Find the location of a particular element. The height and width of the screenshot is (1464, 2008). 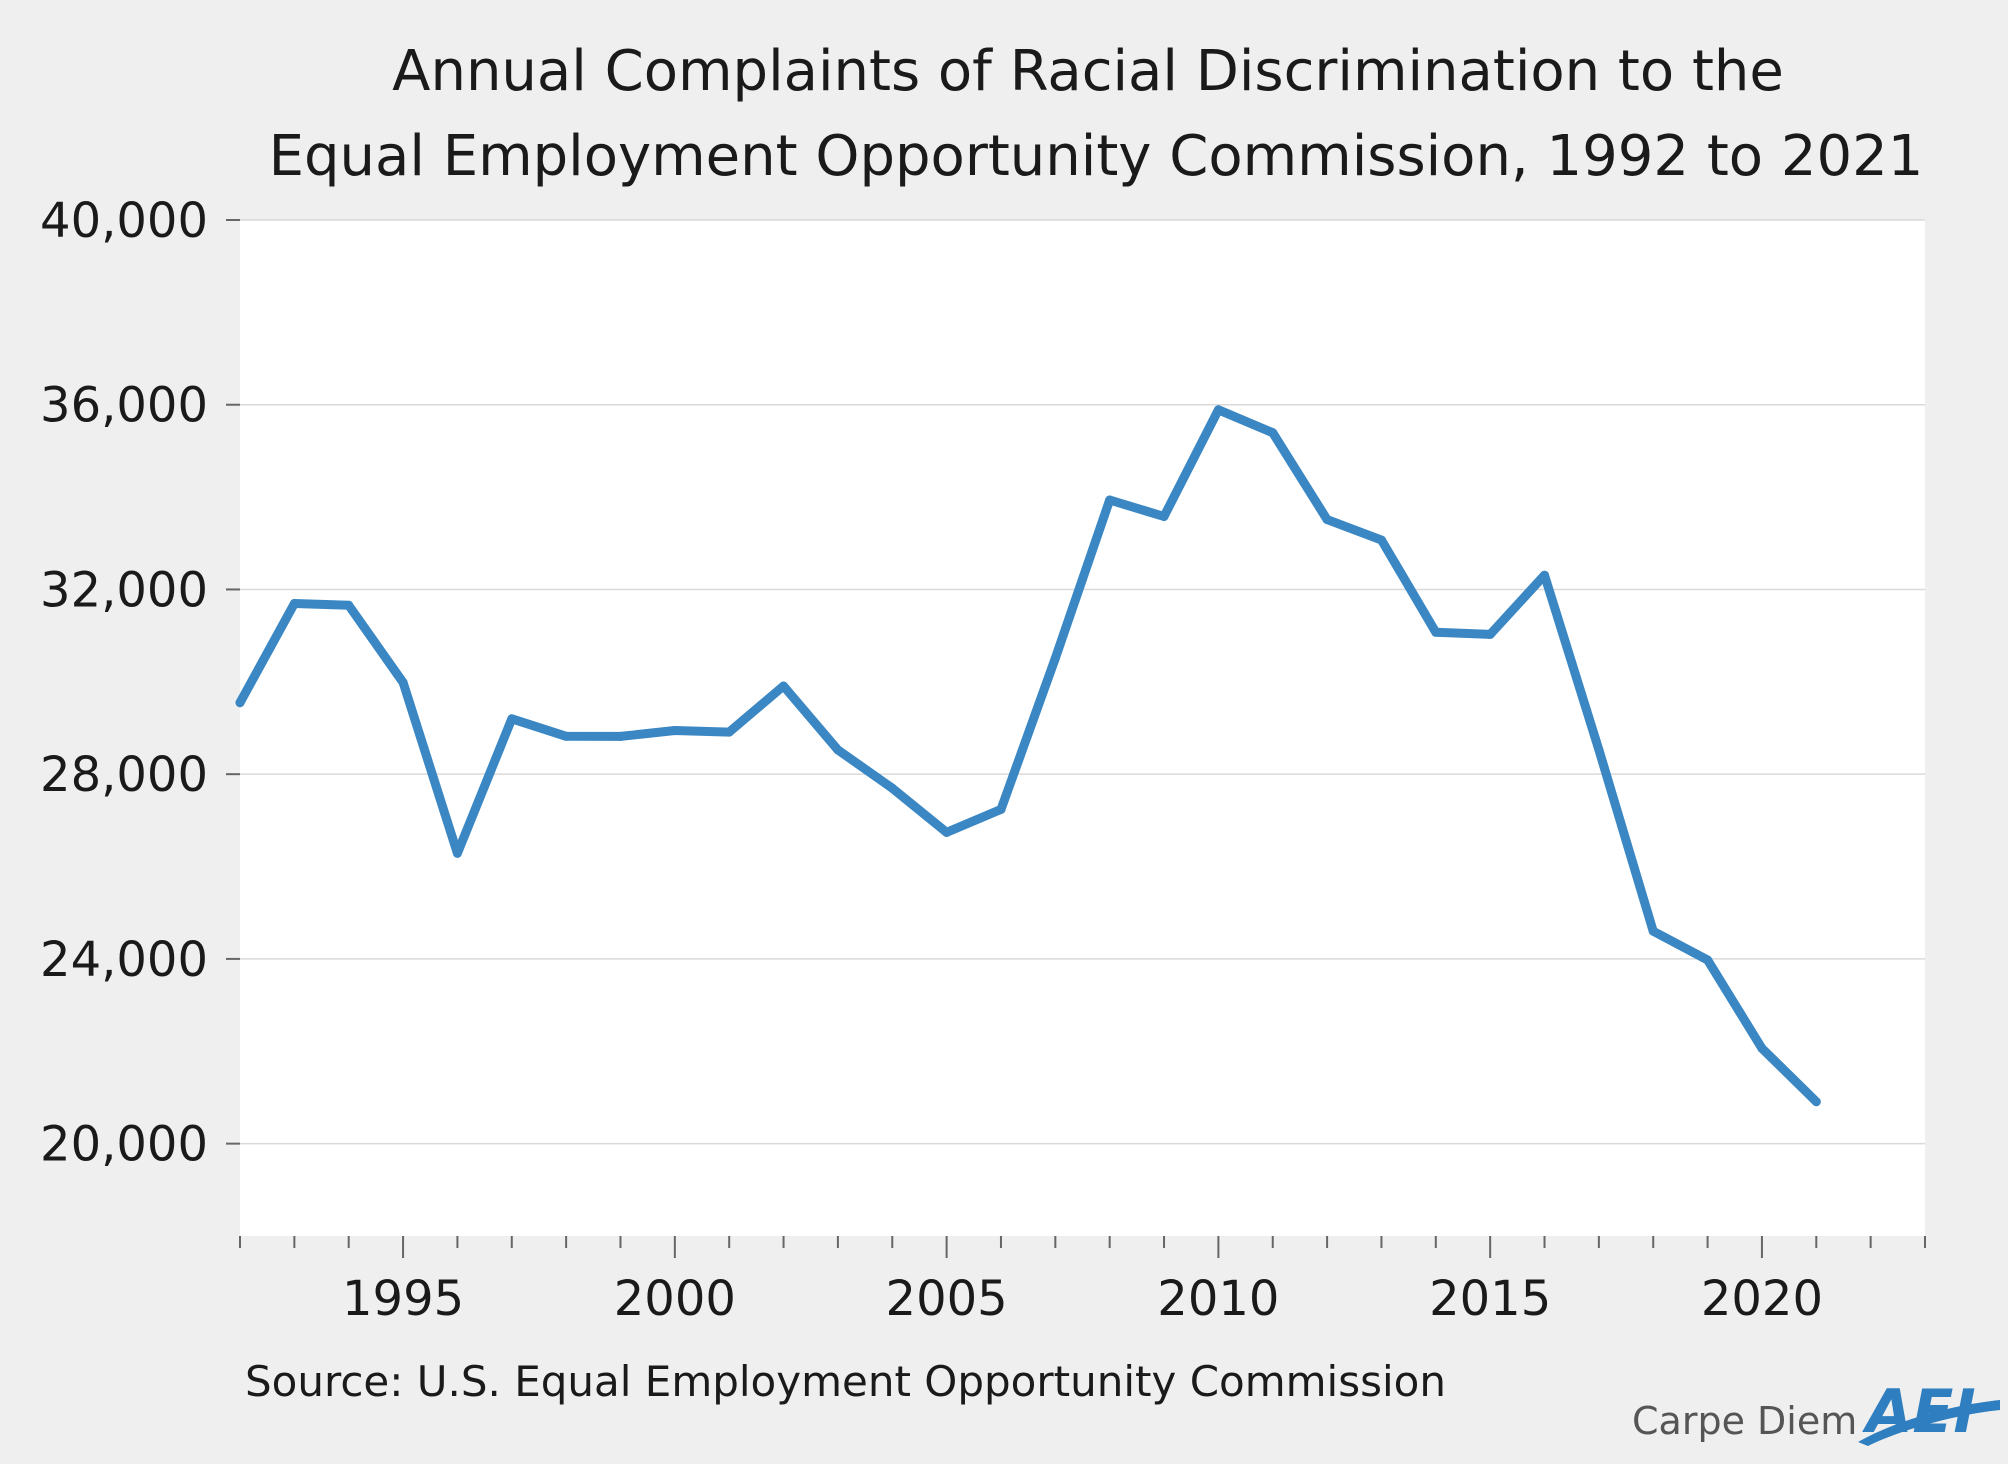

aei-logo-text: AEI is located at coordinates (1919, 1412).